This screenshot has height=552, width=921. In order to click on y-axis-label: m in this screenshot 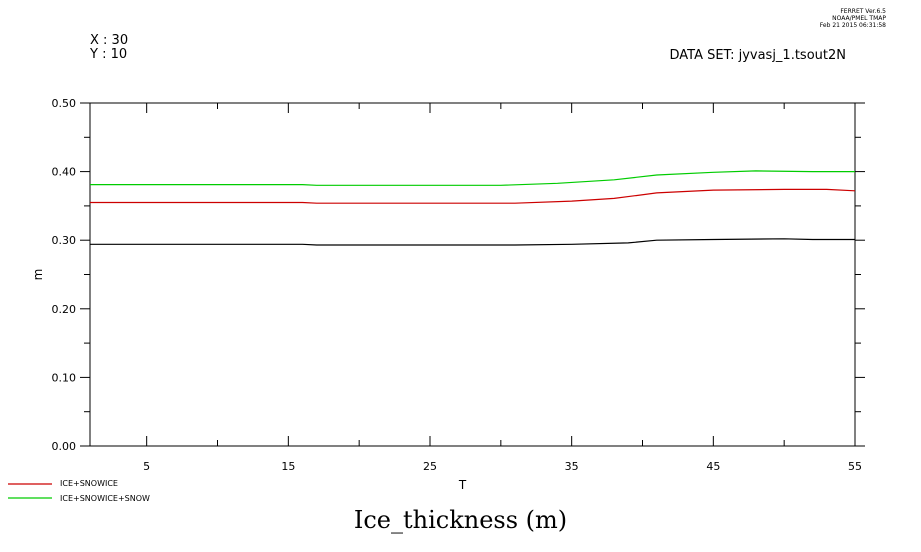, I will do `click(38, 275)`.